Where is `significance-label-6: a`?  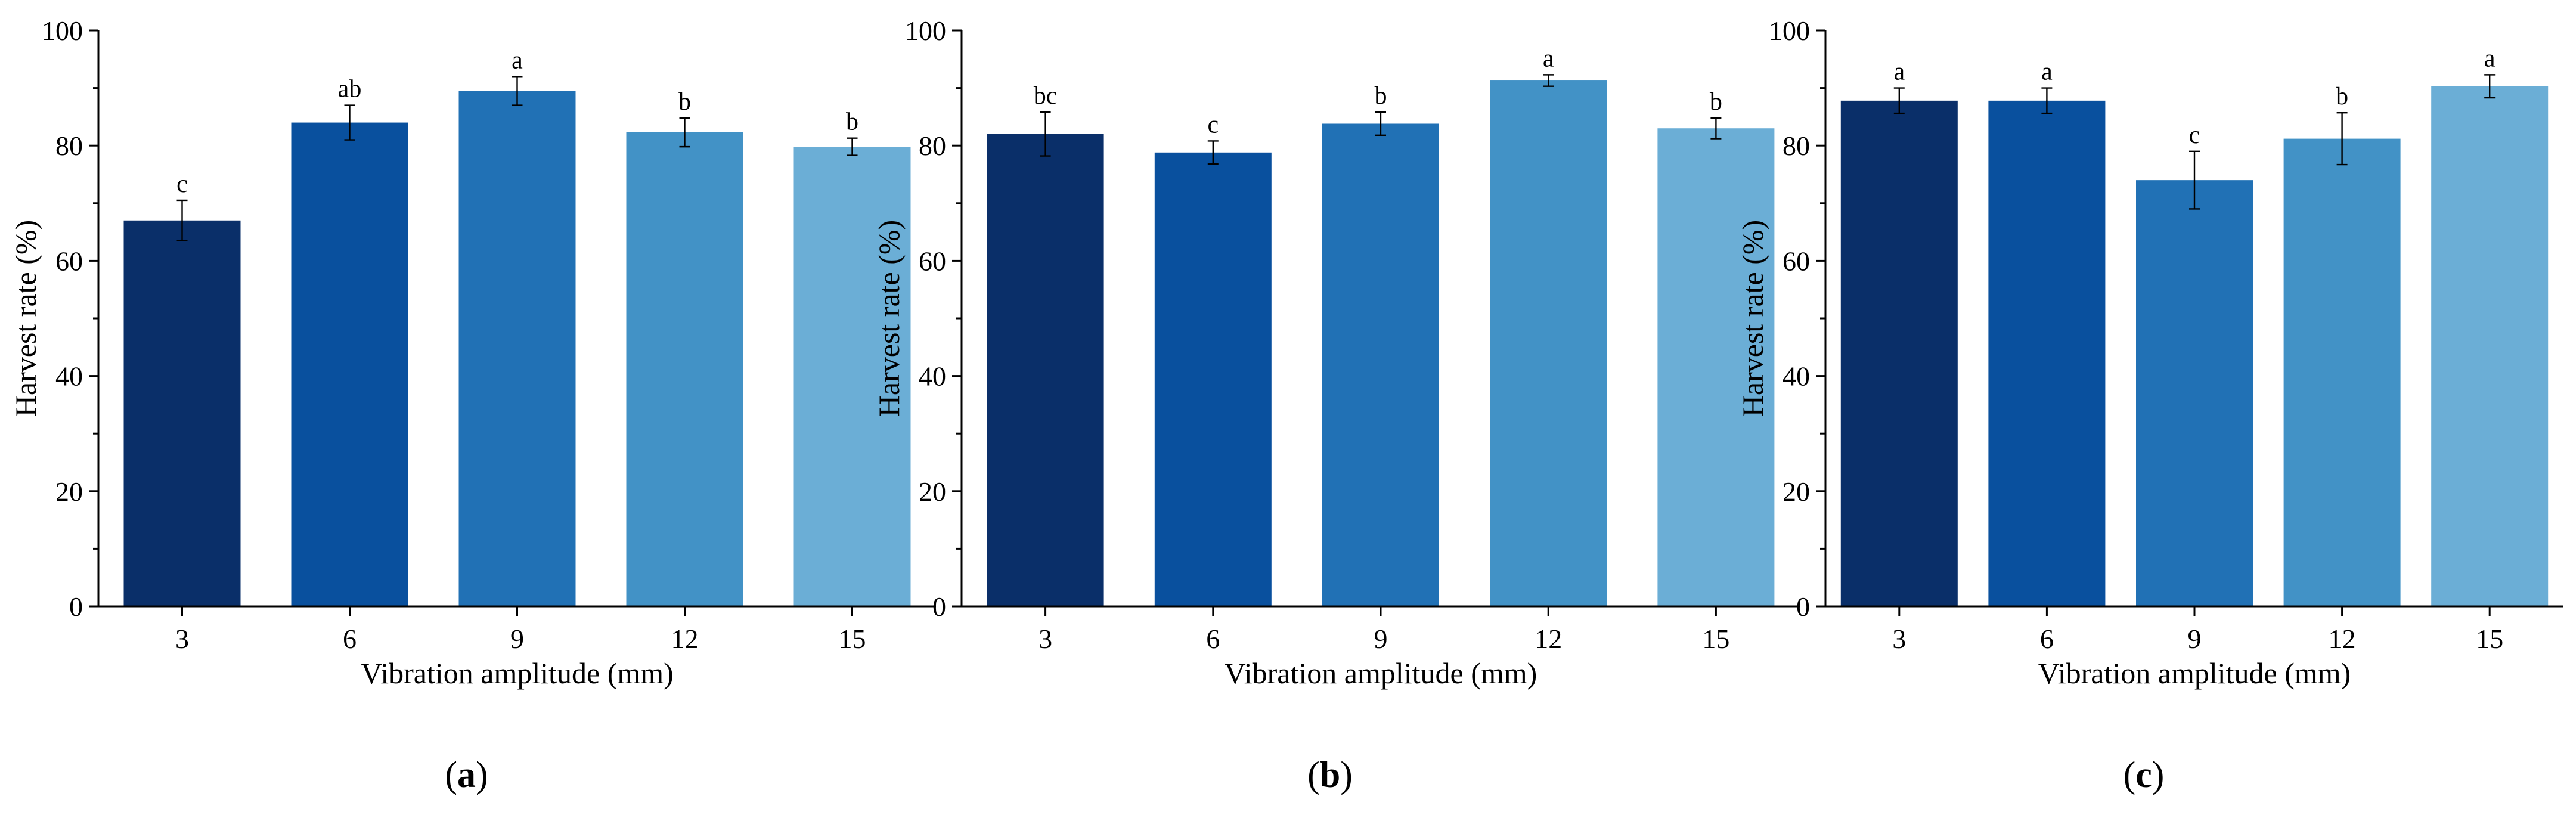 significance-label-6: a is located at coordinates (2047, 72).